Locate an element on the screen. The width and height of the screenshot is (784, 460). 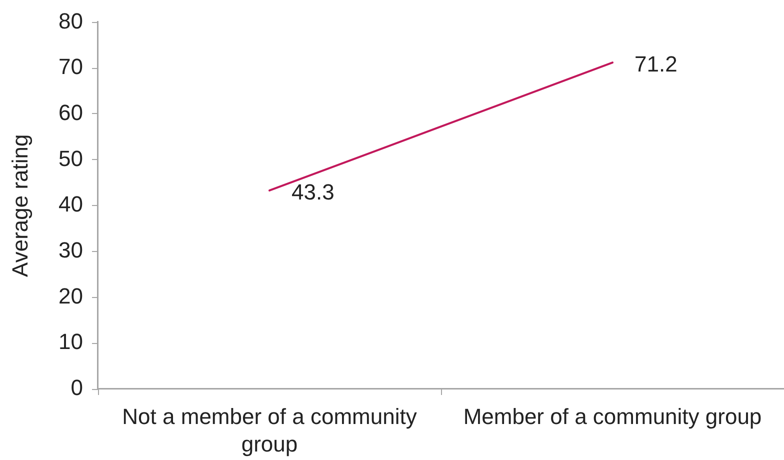
y-tick-label: 20 is located at coordinates (70, 295).